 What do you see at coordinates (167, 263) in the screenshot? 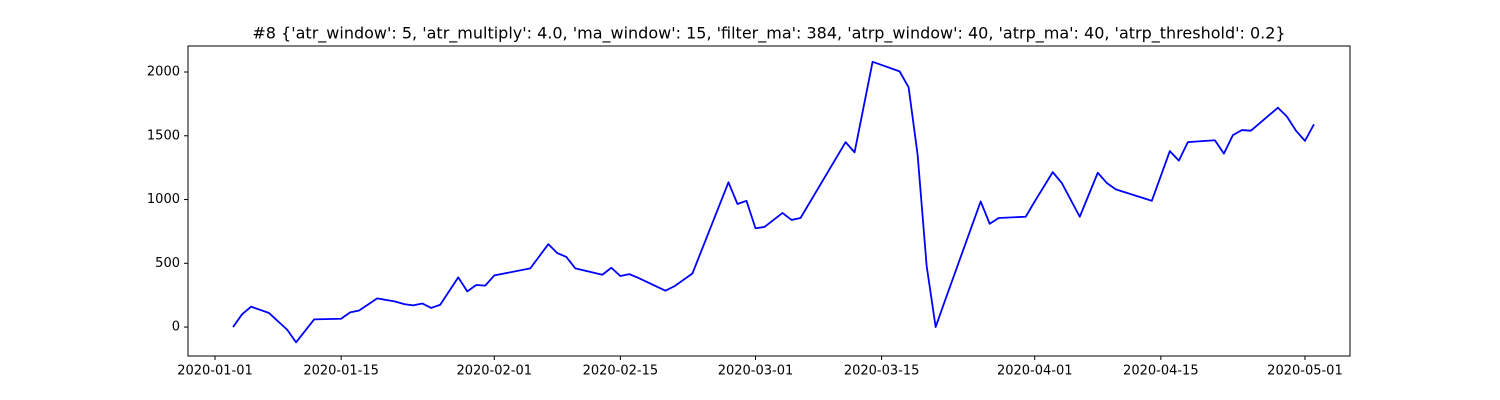
I see `y-tick-label: 500` at bounding box center [167, 263].